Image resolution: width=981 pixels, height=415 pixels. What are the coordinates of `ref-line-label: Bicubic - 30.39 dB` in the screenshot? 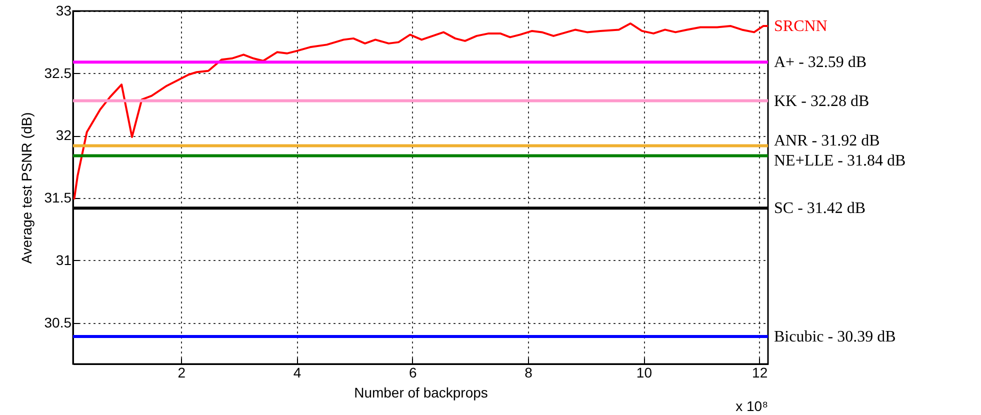 It's located at (835, 337).